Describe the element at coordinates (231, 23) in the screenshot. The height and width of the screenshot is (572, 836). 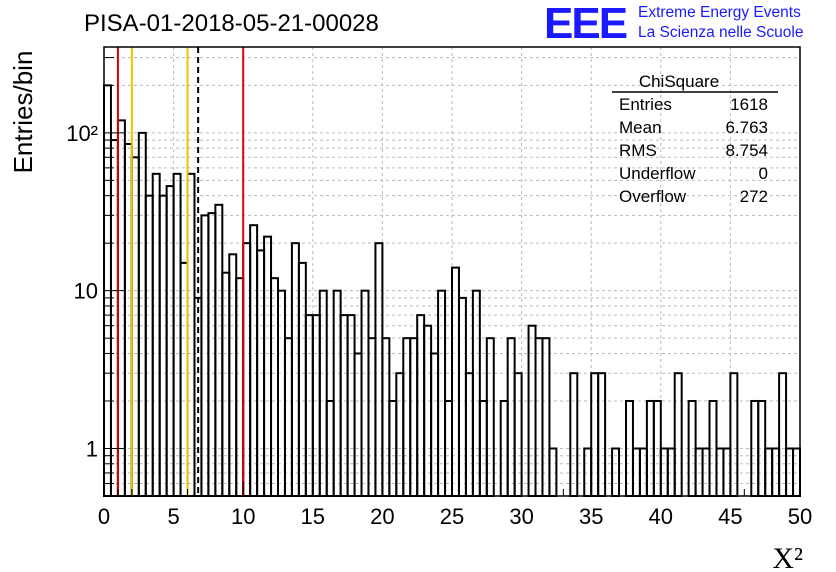
I see `chart-title: PISA-01-2018-05-21-00028` at that location.